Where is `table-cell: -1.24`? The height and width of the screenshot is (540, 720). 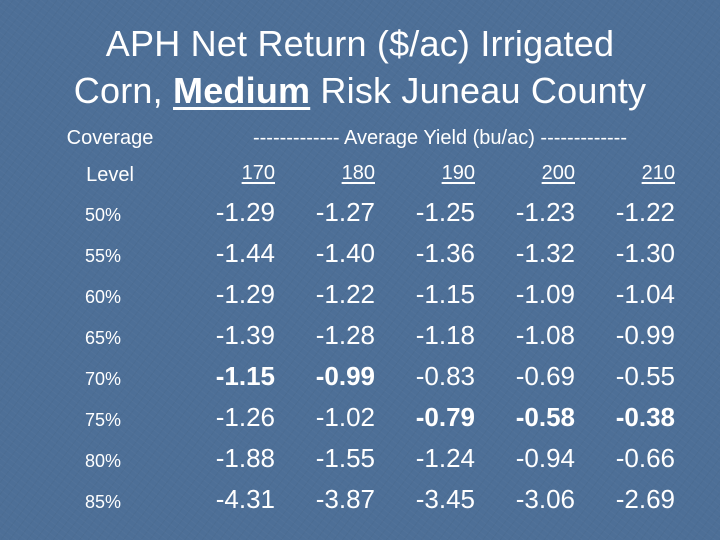 table-cell: -1.24 is located at coordinates (445, 458).